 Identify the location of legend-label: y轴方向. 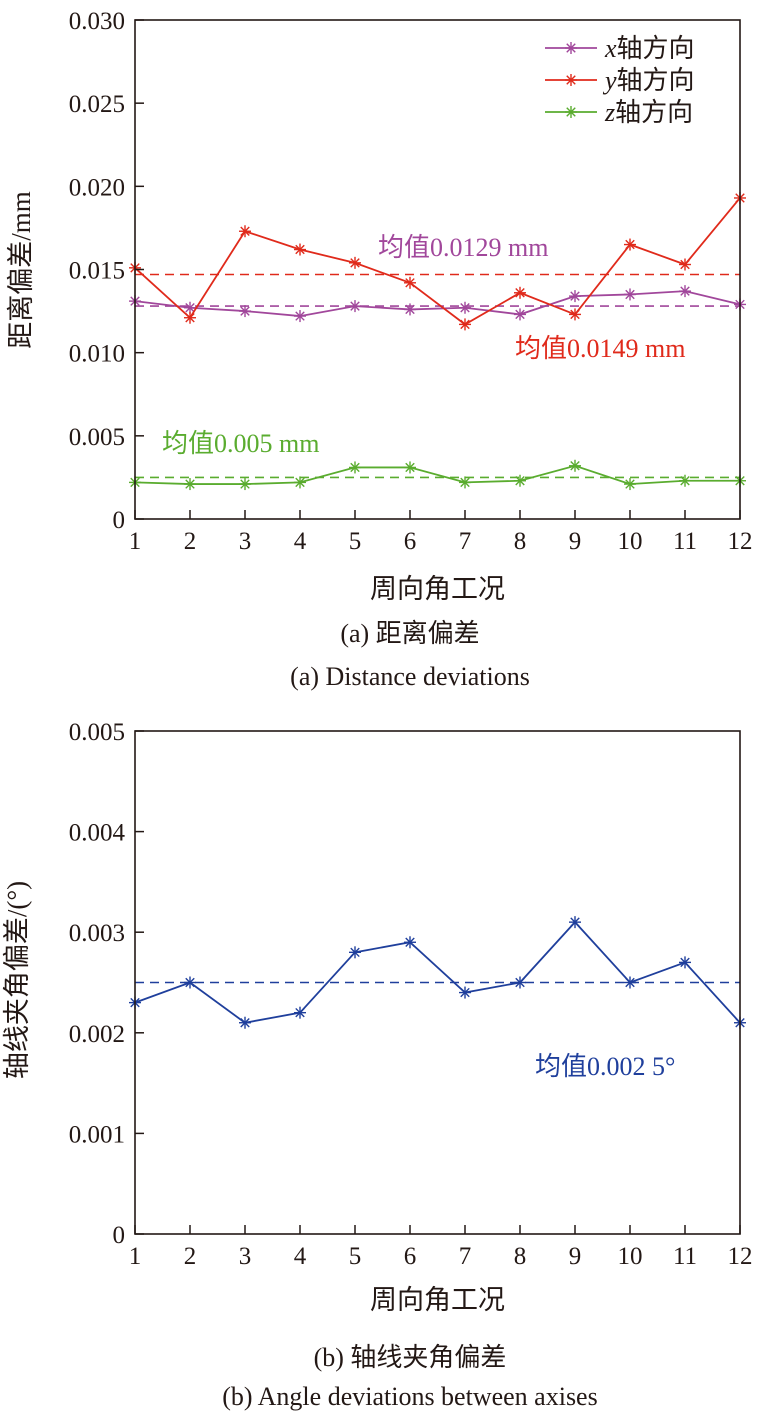
(648, 80).